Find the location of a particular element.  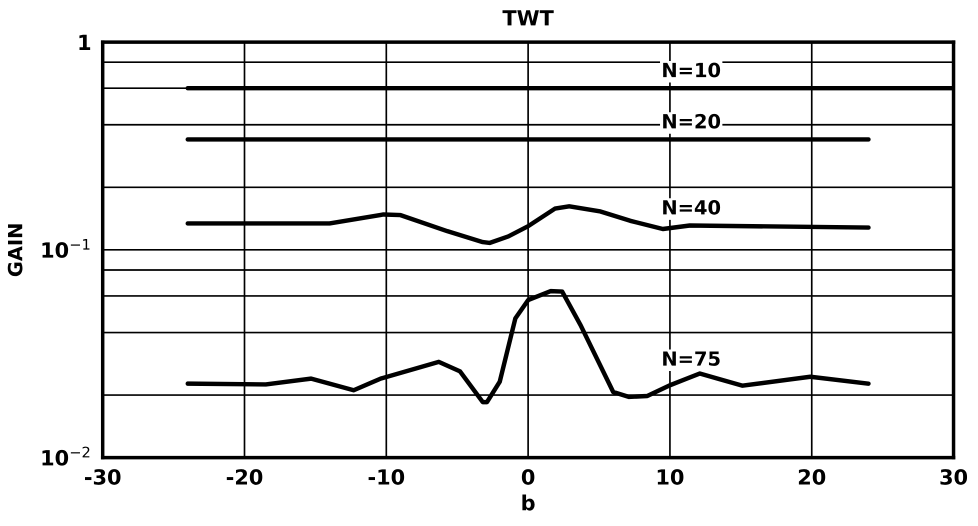

series-label: N=20 is located at coordinates (691, 121).